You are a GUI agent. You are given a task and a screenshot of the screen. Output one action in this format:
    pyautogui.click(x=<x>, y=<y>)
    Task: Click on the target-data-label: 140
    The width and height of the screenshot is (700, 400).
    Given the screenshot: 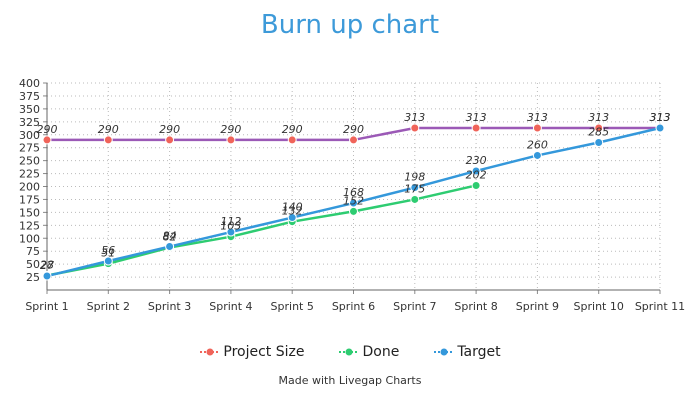 What is the action you would take?
    pyautogui.click(x=292, y=207)
    